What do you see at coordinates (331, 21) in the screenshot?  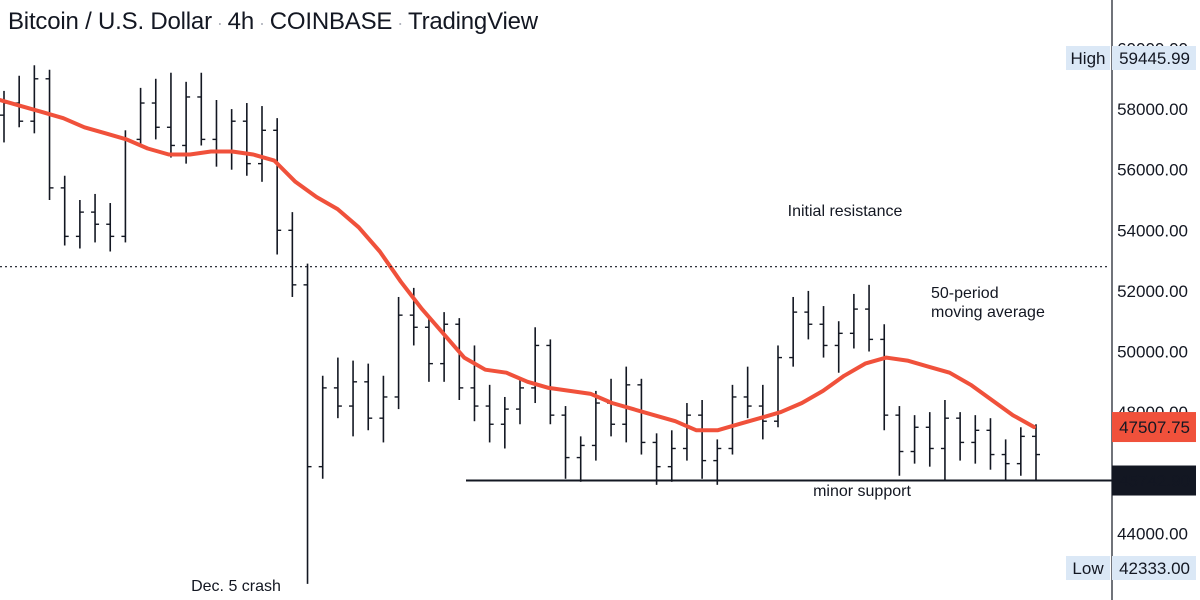 I see `exchange-label: COINBASE` at bounding box center [331, 21].